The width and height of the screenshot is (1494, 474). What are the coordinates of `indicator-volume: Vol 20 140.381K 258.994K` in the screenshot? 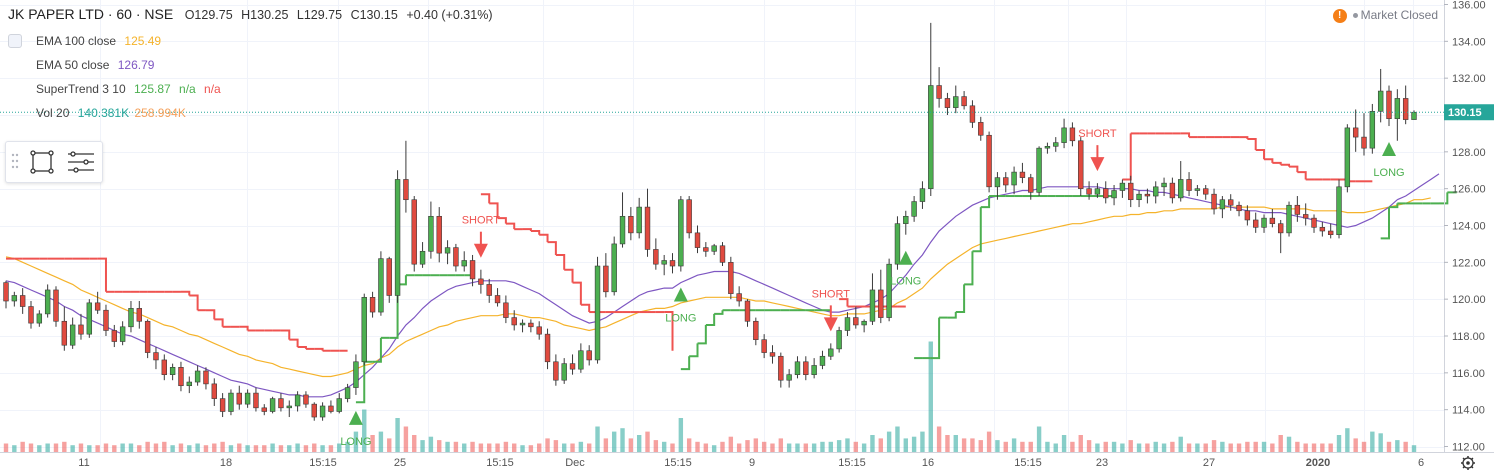 It's located at (111, 113).